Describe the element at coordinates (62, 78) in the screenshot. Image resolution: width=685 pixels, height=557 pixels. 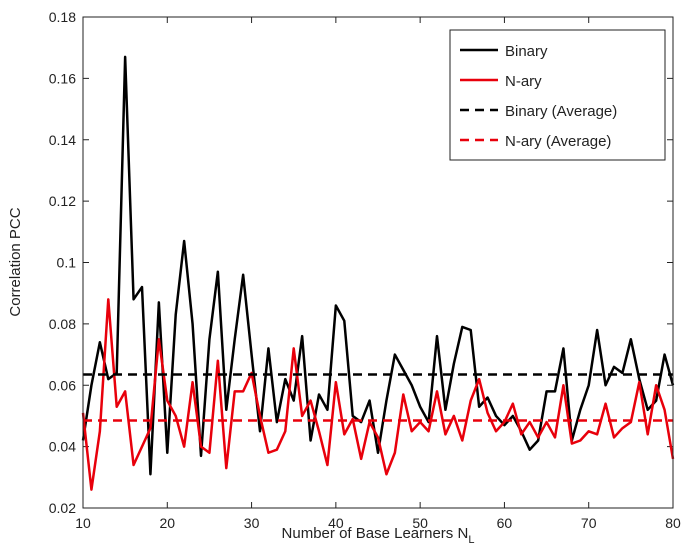
I see `y-tick-label: 0.16` at that location.